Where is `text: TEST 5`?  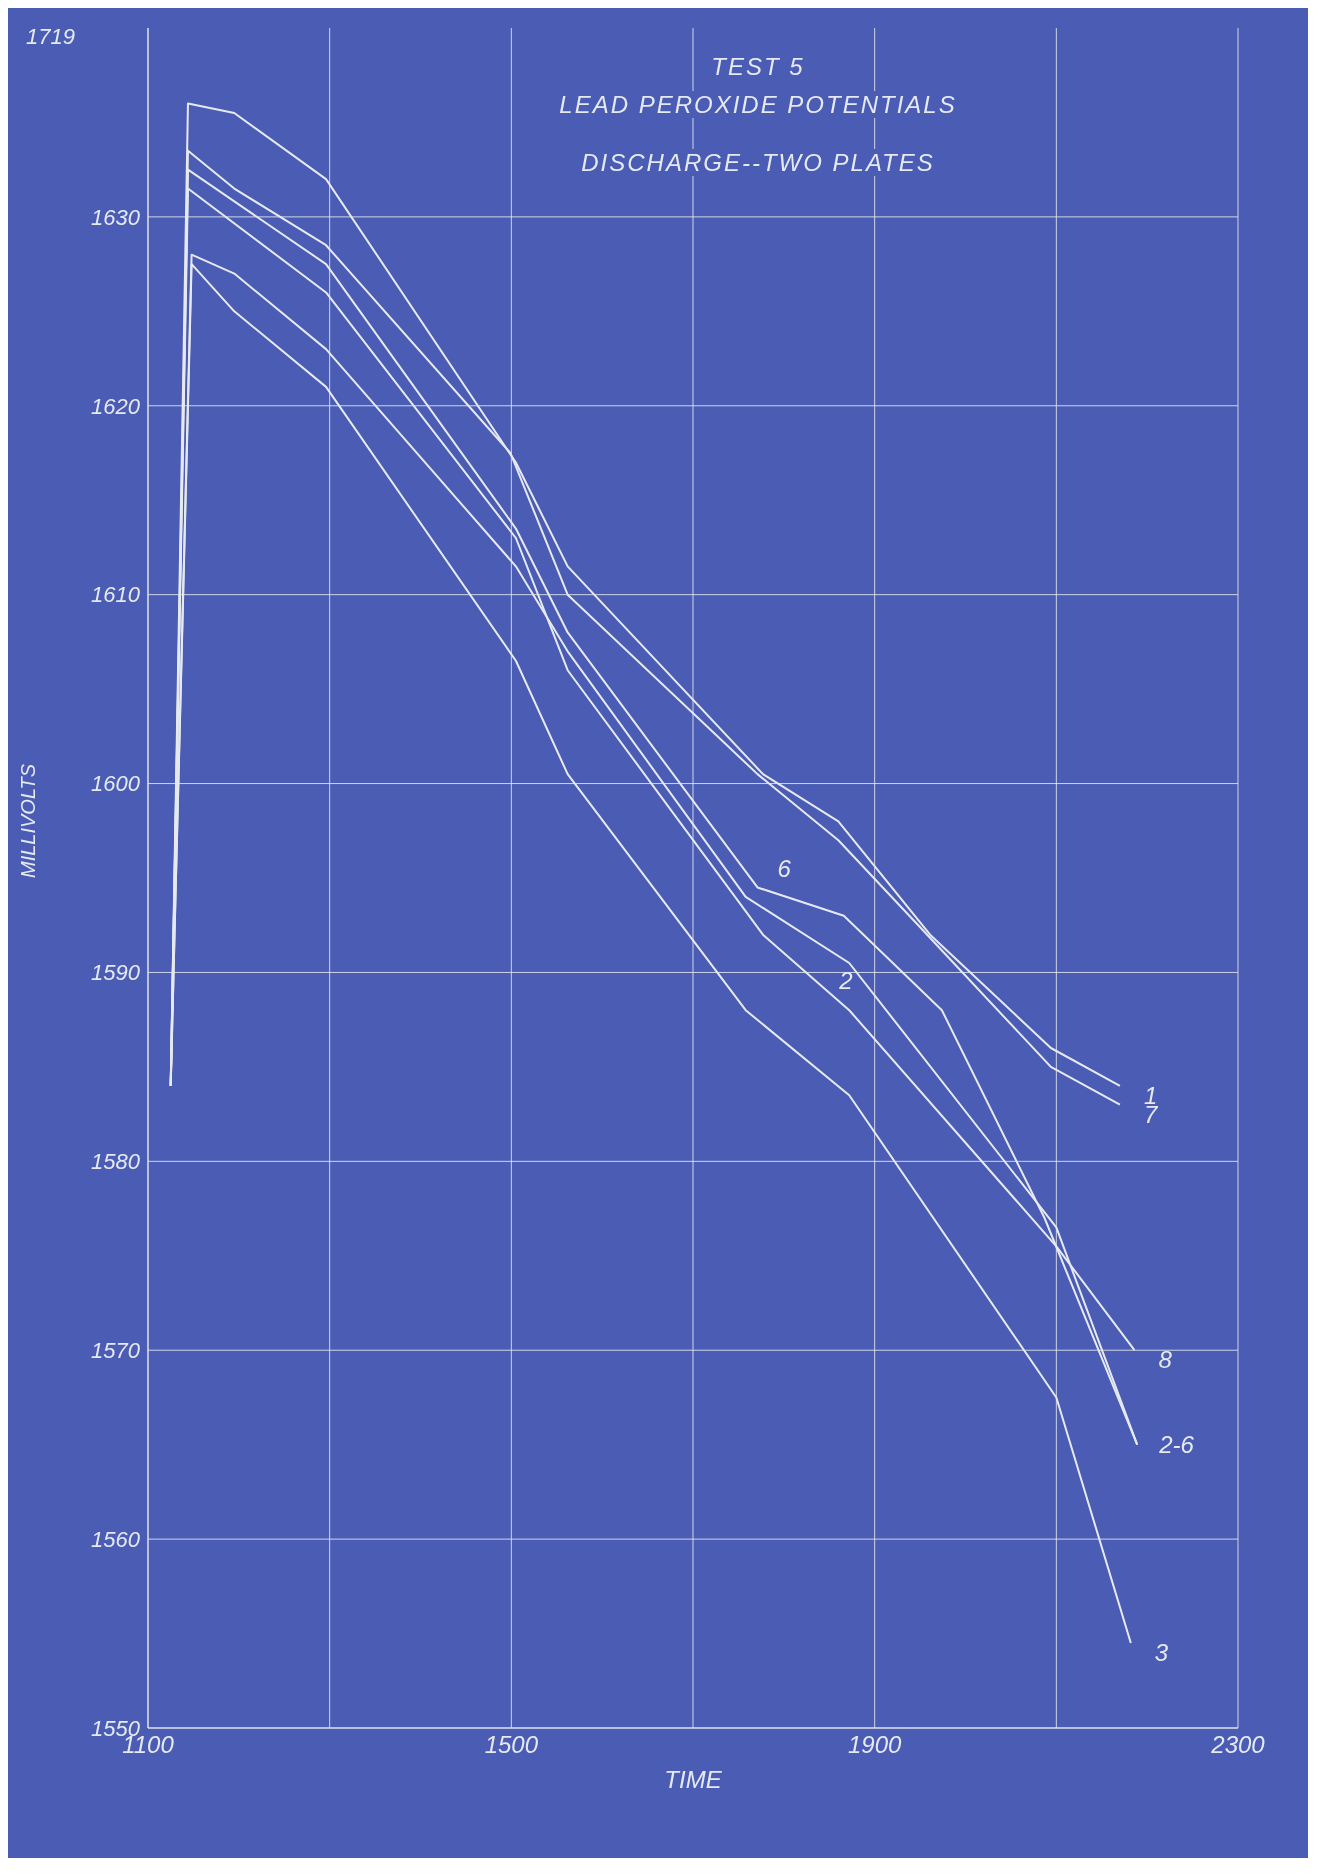 text: TEST 5 is located at coordinates (758, 66).